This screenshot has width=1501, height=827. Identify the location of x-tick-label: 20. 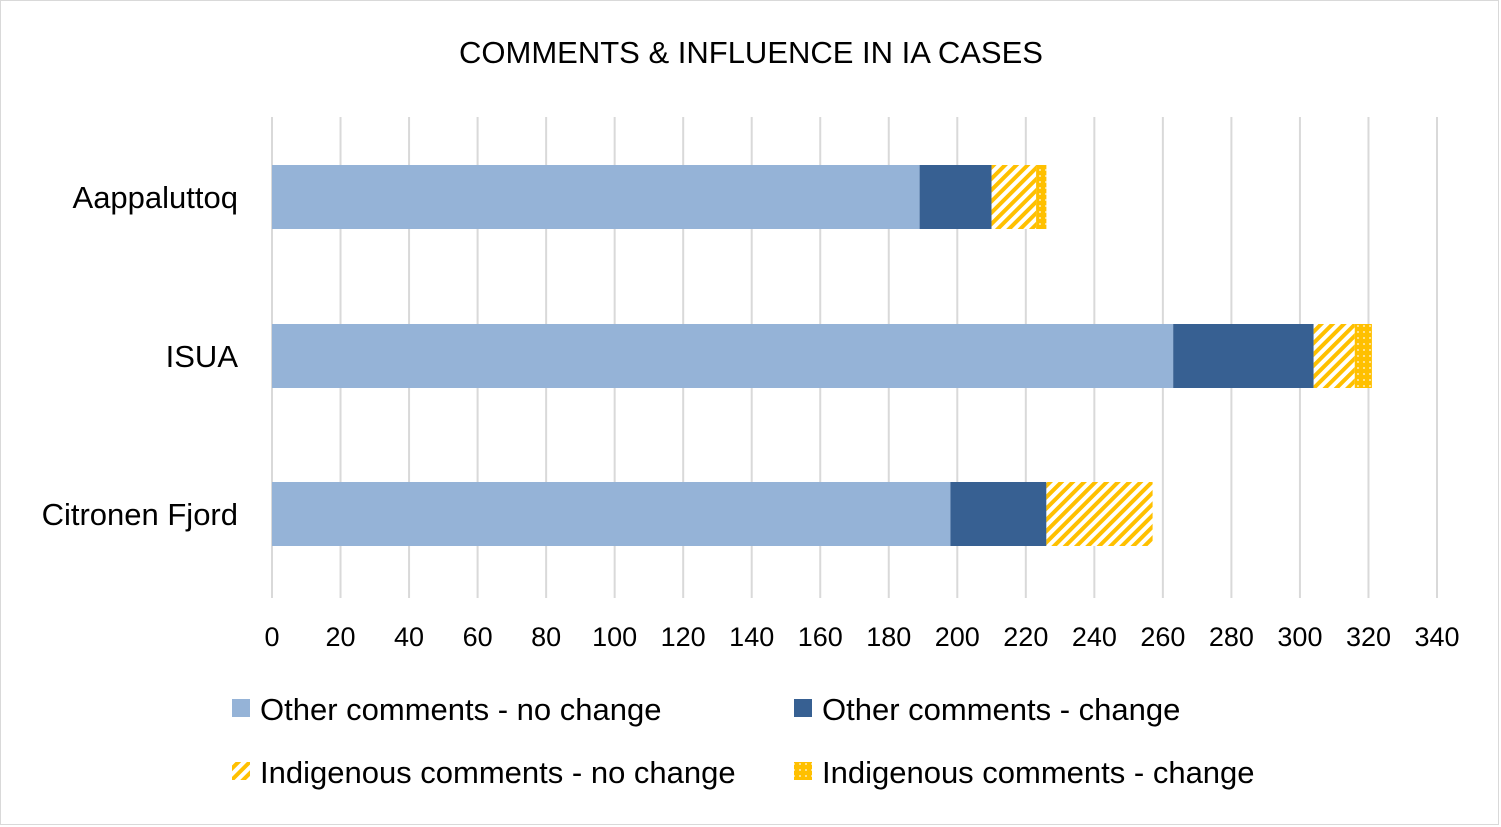
(341, 637).